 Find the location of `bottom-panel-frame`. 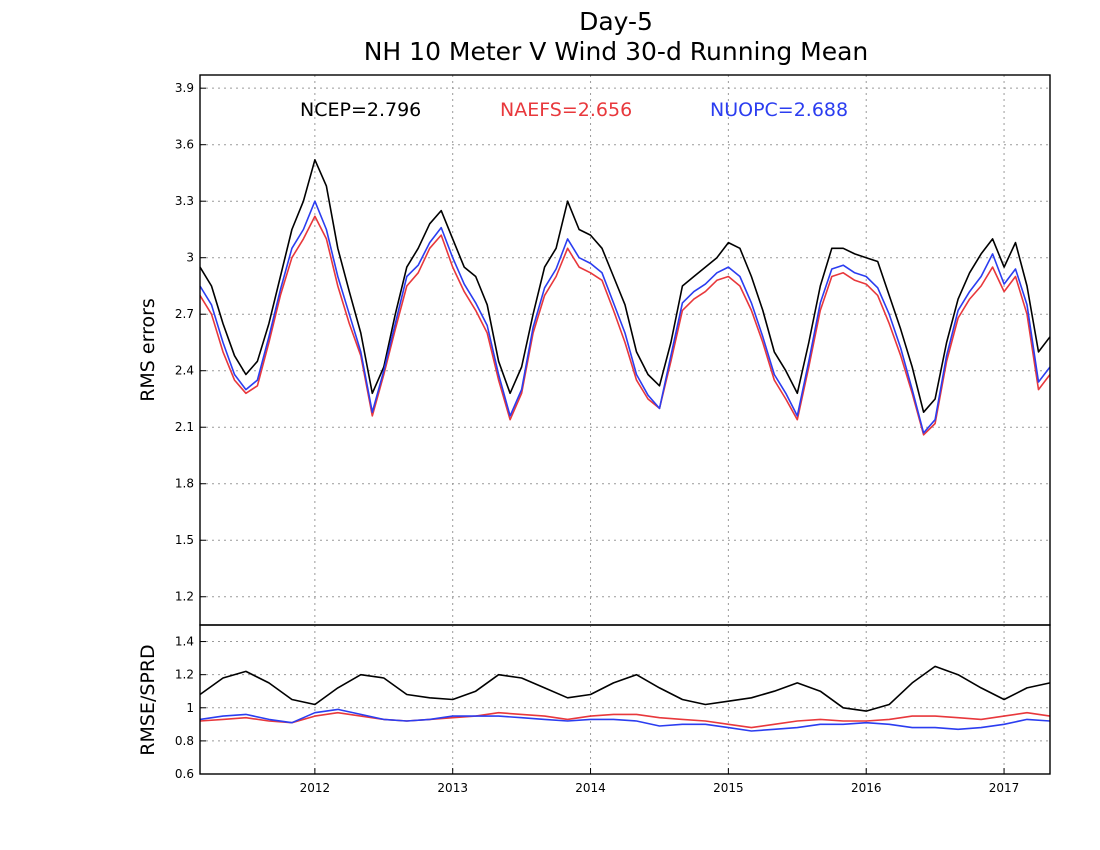

bottom-panel-frame is located at coordinates (625, 699).